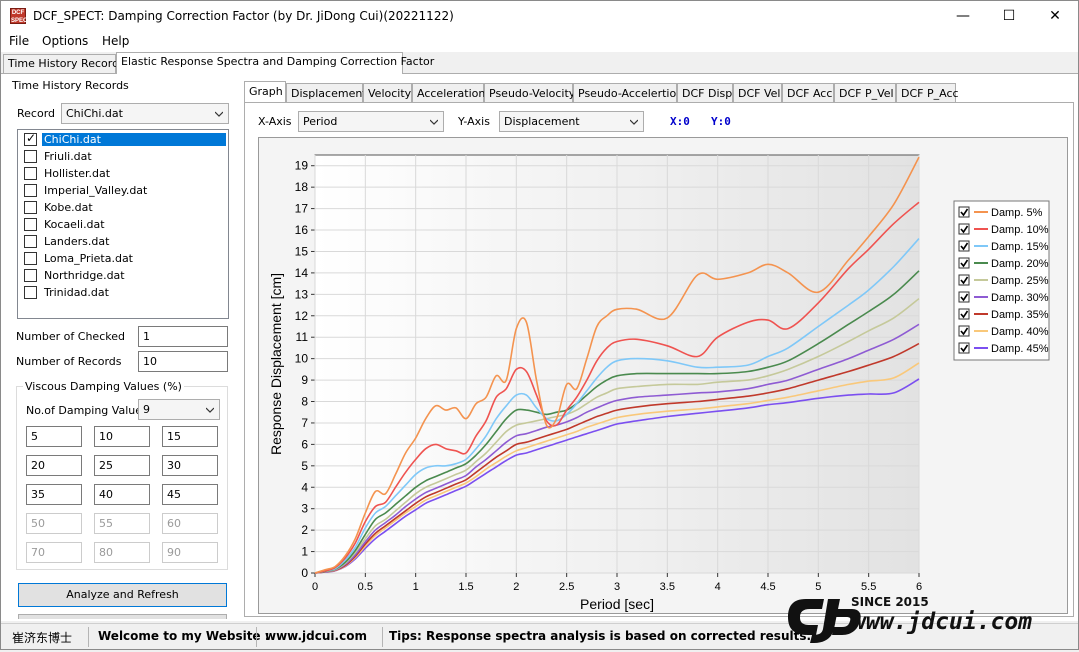 This screenshot has height=652, width=1079. I want to click on list-item: Imperial_Valley.dat, so click(120, 190).